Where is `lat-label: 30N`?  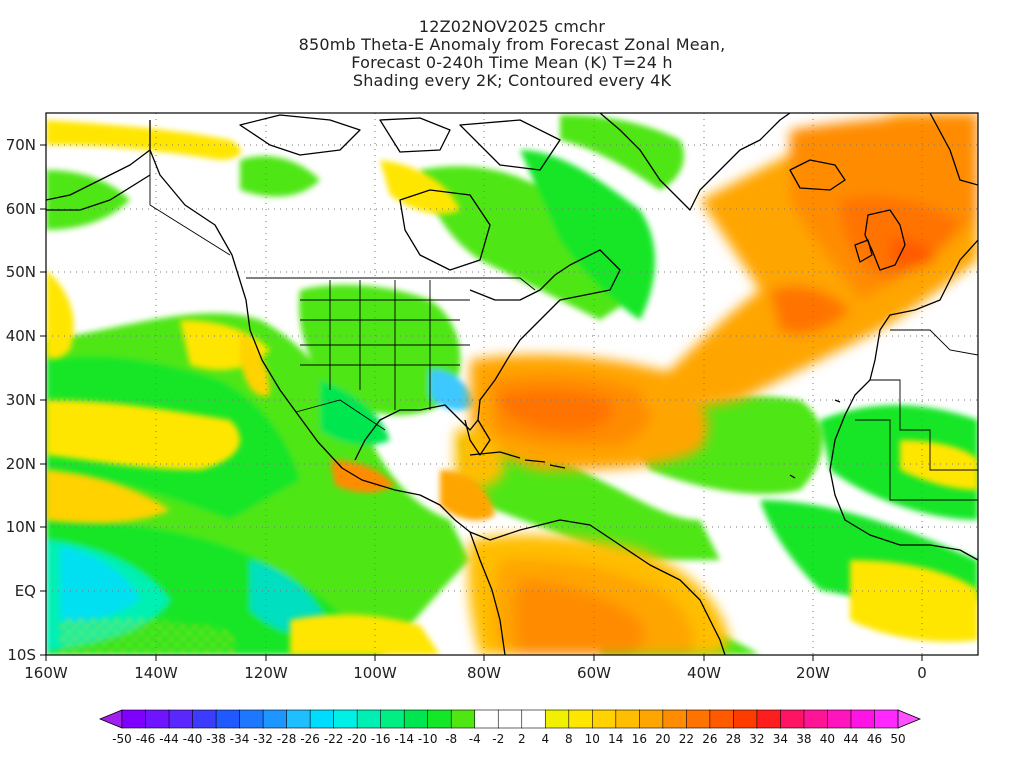
lat-label: 30N is located at coordinates (21, 400).